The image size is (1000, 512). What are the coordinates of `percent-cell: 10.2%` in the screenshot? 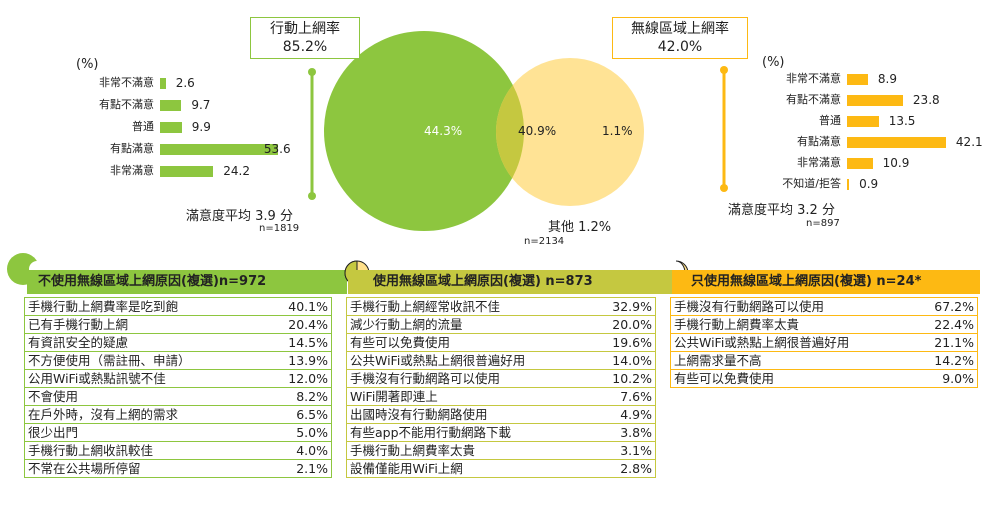 It's located at (632, 378).